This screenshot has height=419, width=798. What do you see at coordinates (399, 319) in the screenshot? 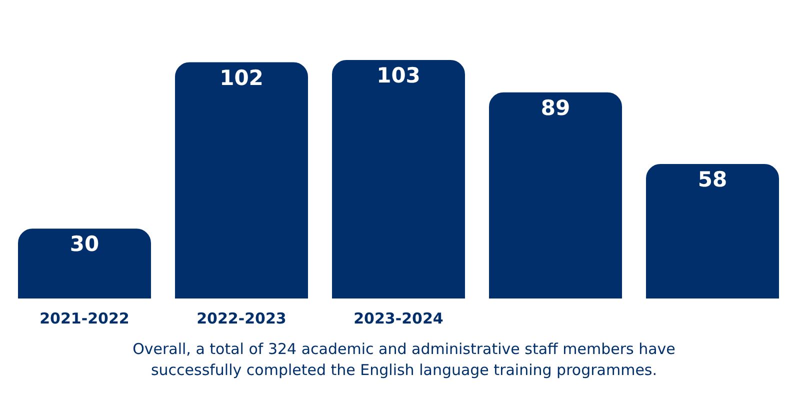
I see `x-tick-label: 2023-2024` at bounding box center [399, 319].